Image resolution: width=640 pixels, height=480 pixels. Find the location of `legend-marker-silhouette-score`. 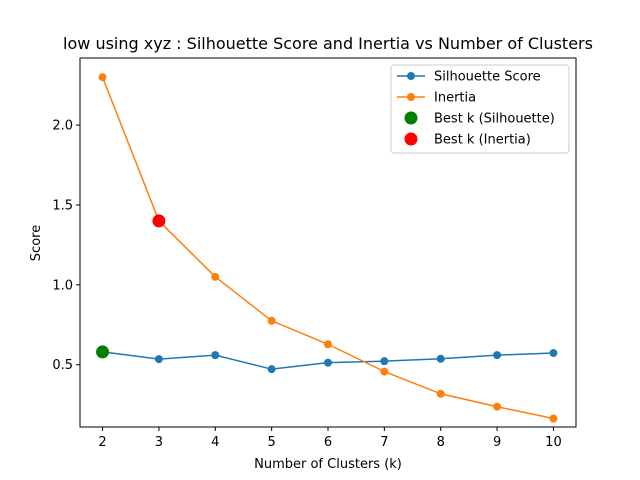

legend-marker-silhouette-score is located at coordinates (411, 76).